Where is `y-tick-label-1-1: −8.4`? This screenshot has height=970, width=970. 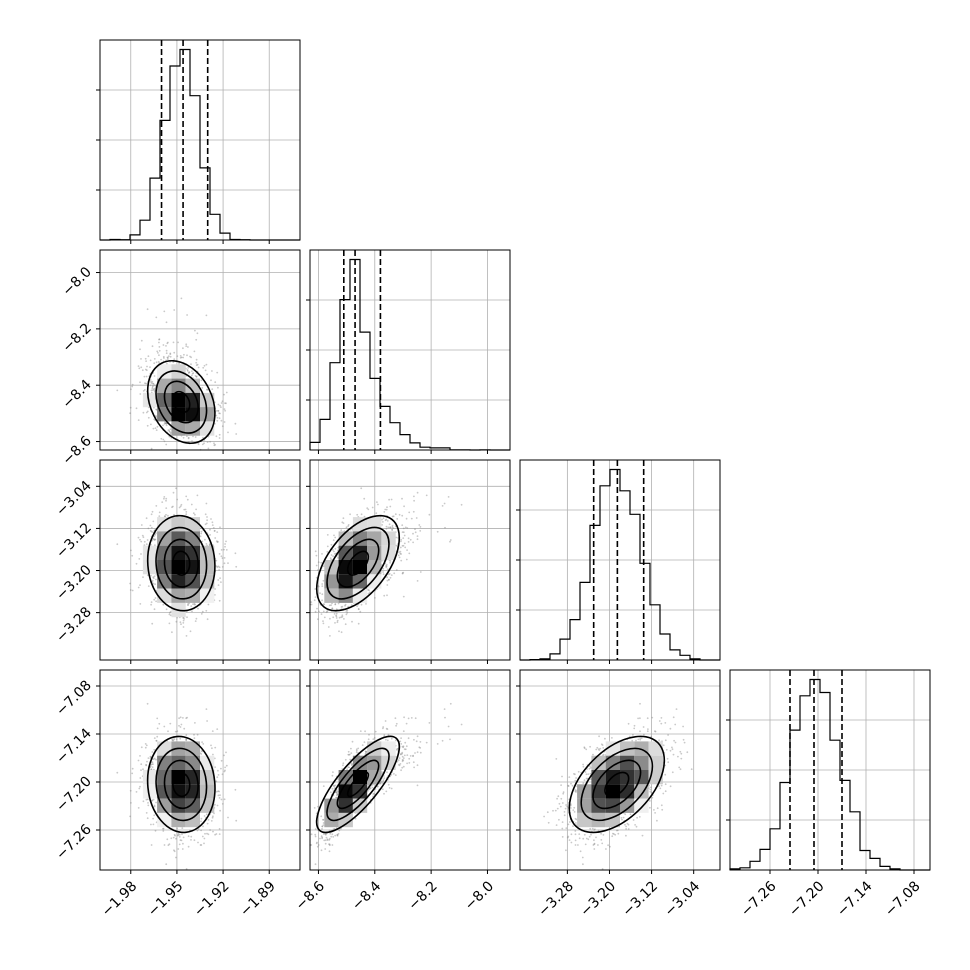
y-tick-label-1-1: −8.4 is located at coordinates (76, 394).